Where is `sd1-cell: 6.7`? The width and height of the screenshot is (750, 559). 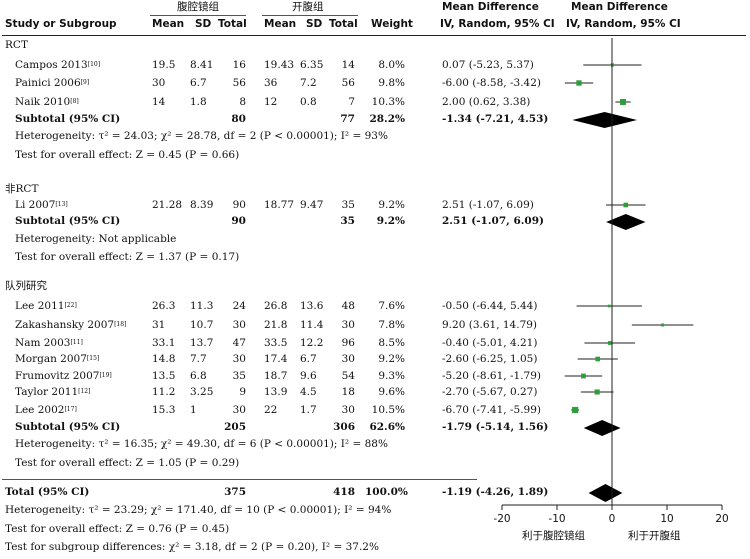 sd1-cell: 6.7 is located at coordinates (198, 83).